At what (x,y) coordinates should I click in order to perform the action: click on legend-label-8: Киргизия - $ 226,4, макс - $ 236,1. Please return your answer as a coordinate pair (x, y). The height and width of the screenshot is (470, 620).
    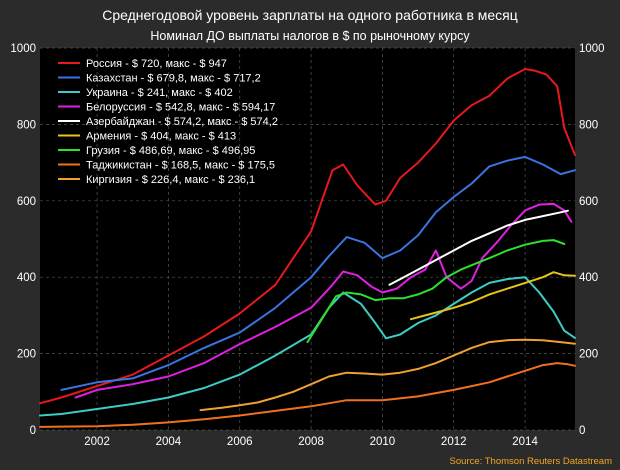
    Looking at the image, I should click on (170, 180).